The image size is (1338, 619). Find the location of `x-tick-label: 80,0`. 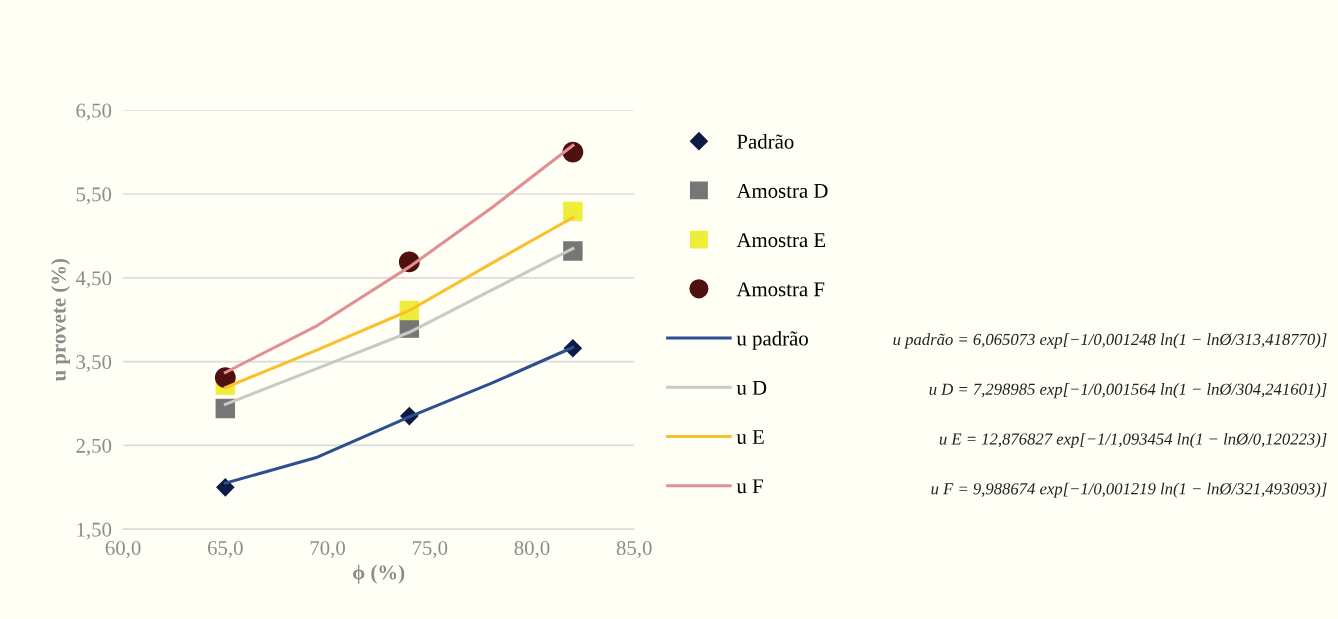

x-tick-label: 80,0 is located at coordinates (532, 549).